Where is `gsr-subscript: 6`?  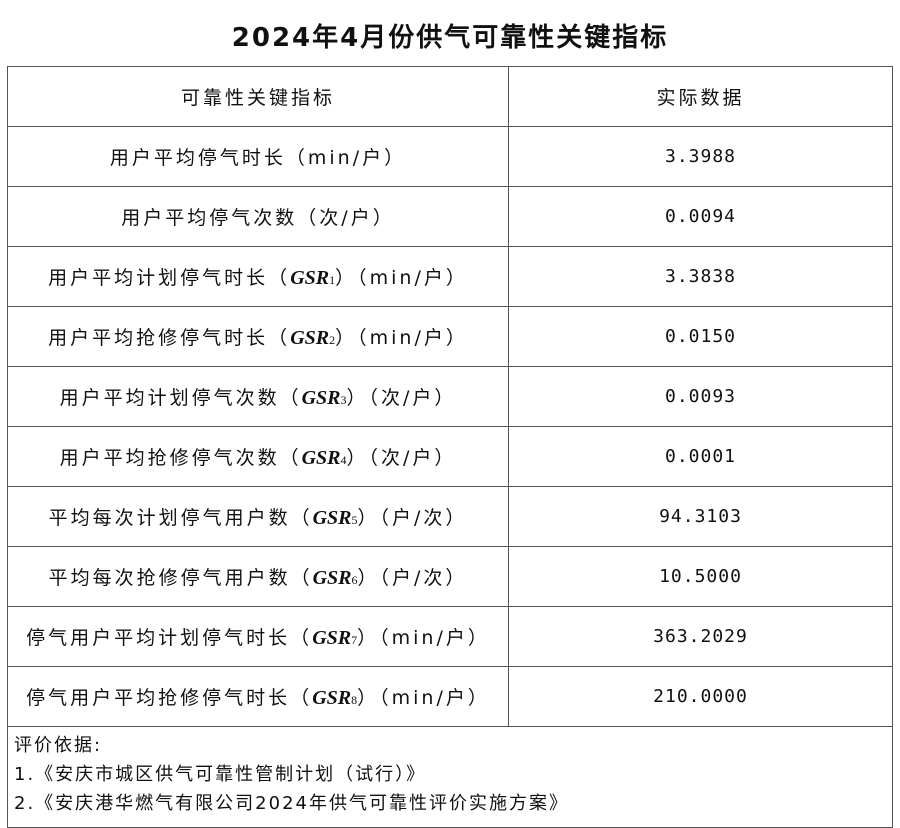 gsr-subscript: 6 is located at coordinates (354, 580).